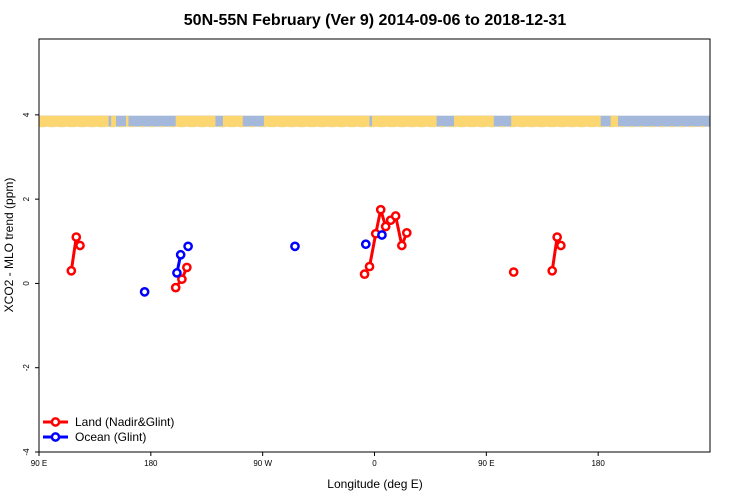 The height and width of the screenshot is (500, 750). I want to click on y-tick-label: -2, so click(26, 368).